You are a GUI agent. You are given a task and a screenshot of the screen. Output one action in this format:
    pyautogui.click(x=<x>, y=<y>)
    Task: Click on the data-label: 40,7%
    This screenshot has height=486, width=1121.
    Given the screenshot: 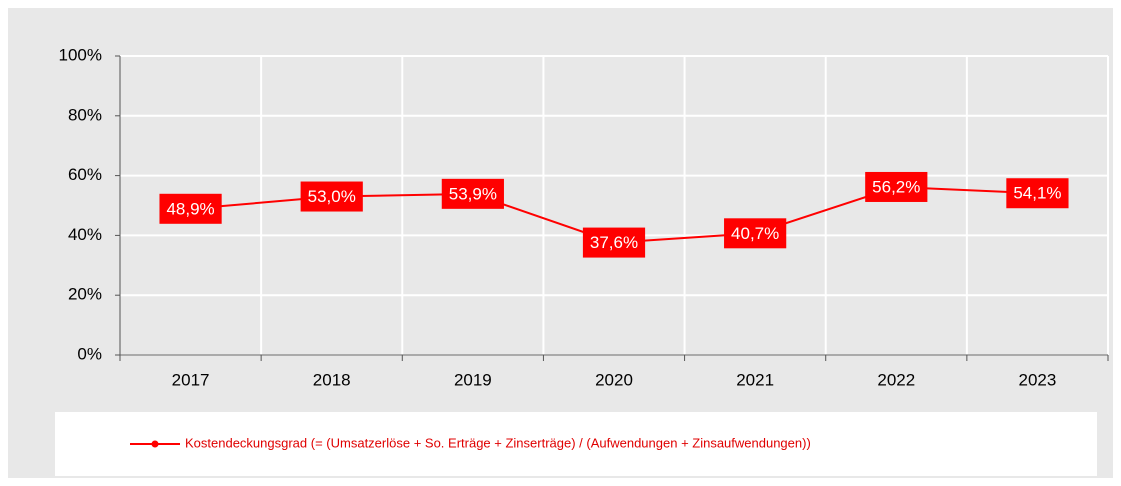 What is the action you would take?
    pyautogui.click(x=755, y=233)
    